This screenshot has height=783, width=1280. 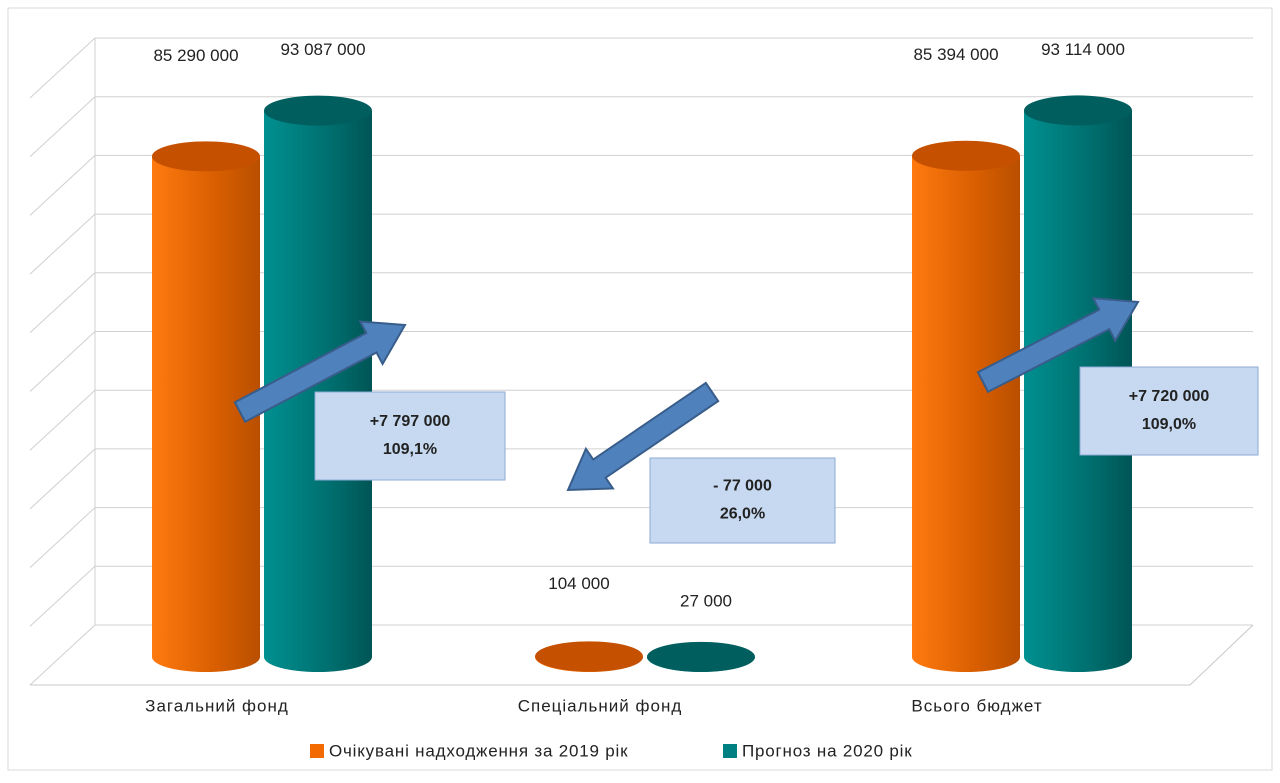 What do you see at coordinates (322, 49) in the screenshot?
I see `data-label: 93 087 000` at bounding box center [322, 49].